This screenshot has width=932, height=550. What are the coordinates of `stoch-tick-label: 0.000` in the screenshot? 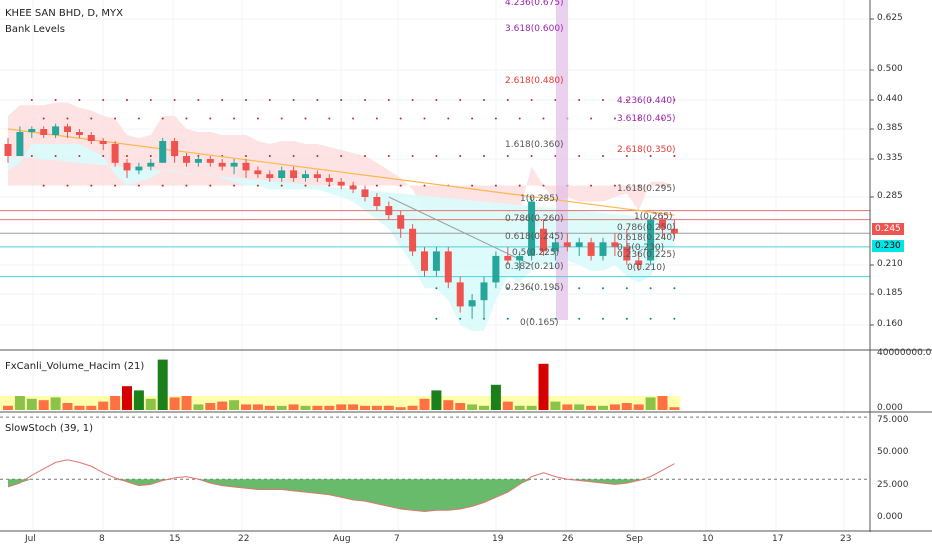 It's located at (890, 517).